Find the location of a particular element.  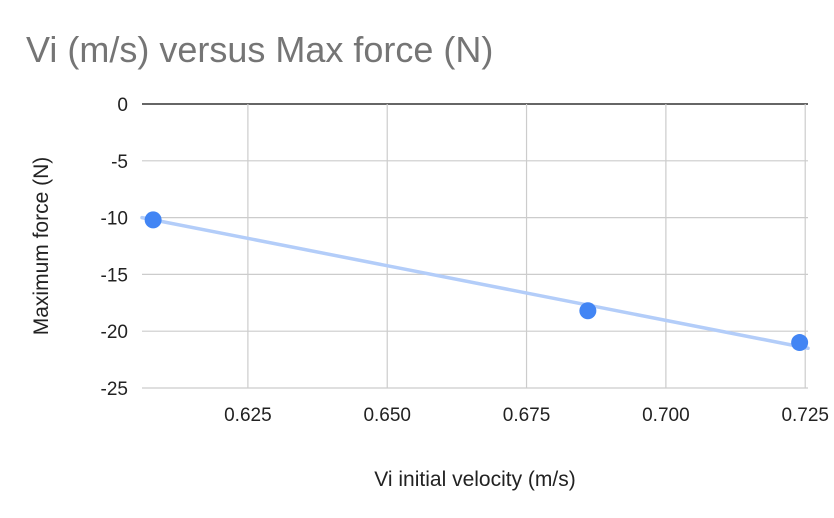

x-axis-label: Vi initial velocity (m/s) is located at coordinates (475, 479).